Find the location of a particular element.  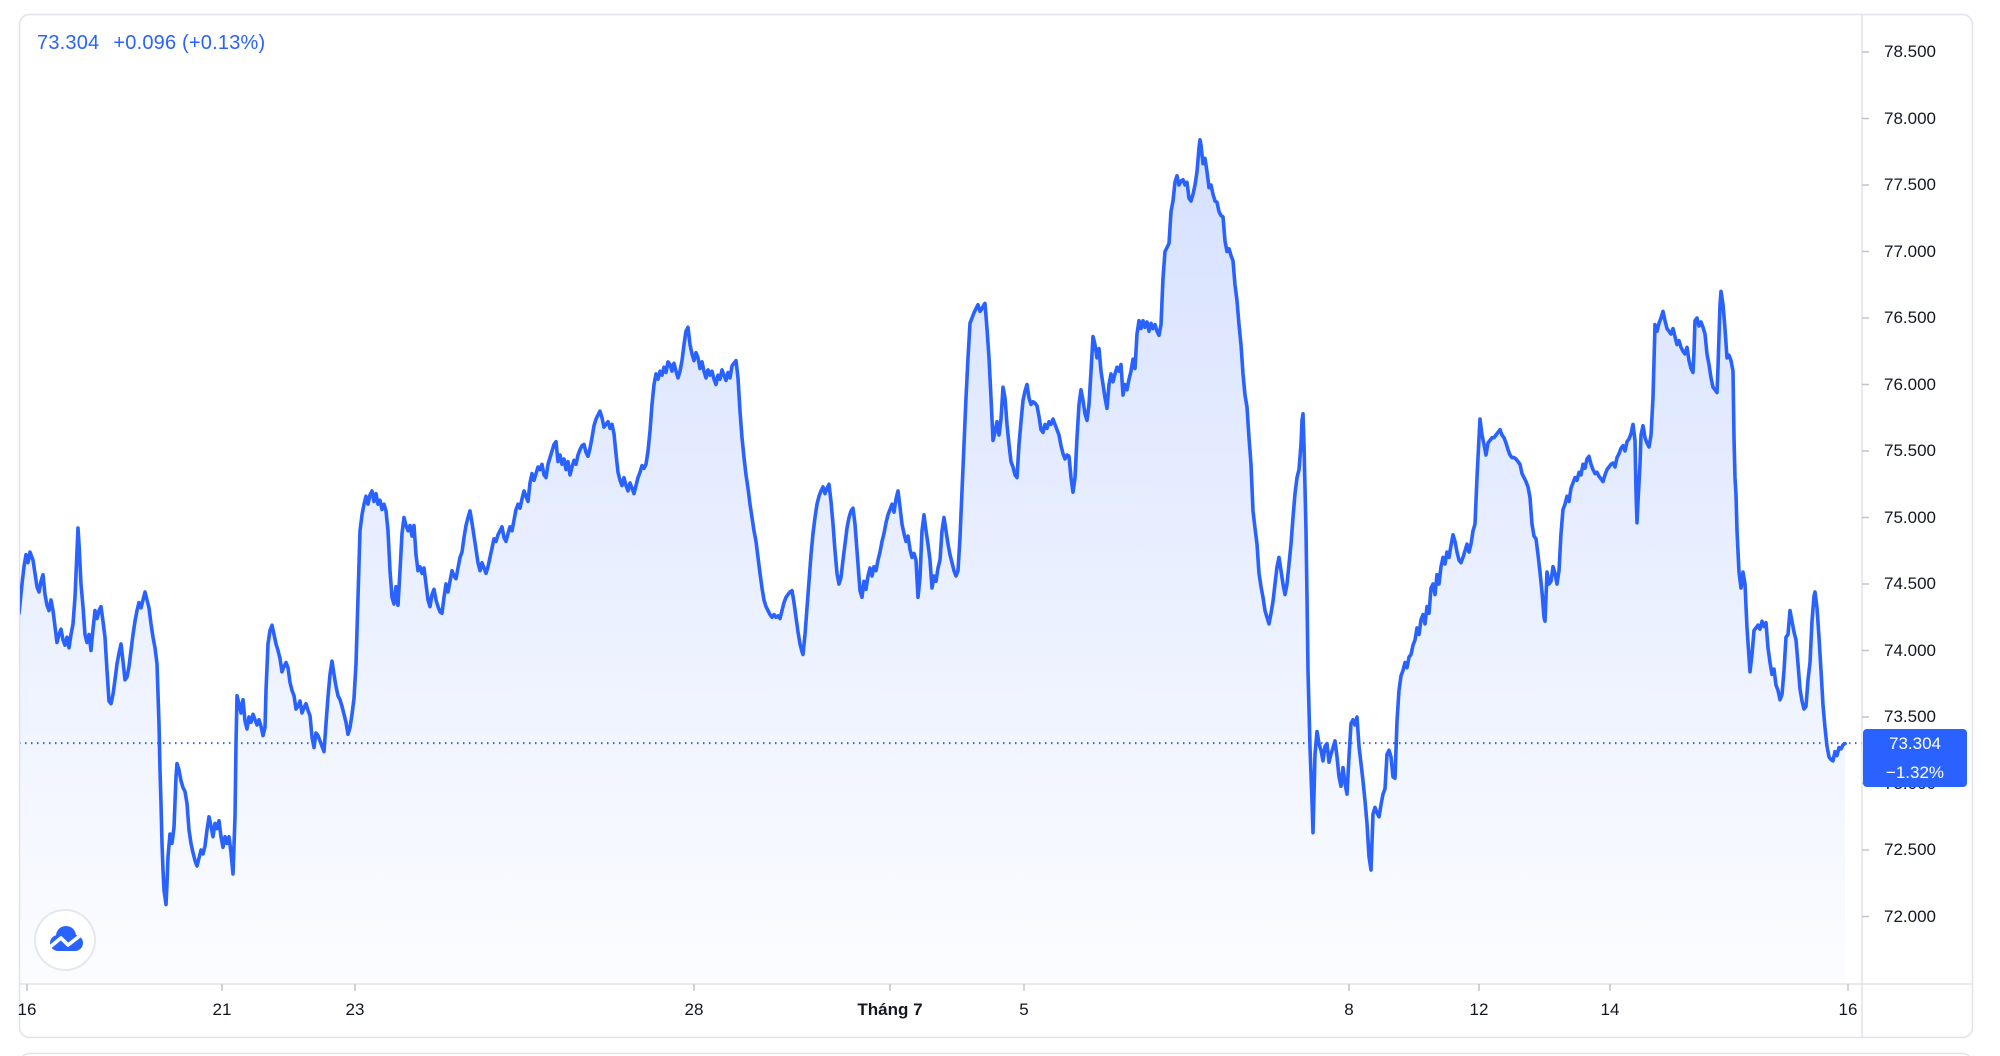

time-tick-label: Tháng 7 is located at coordinates (890, 1009).